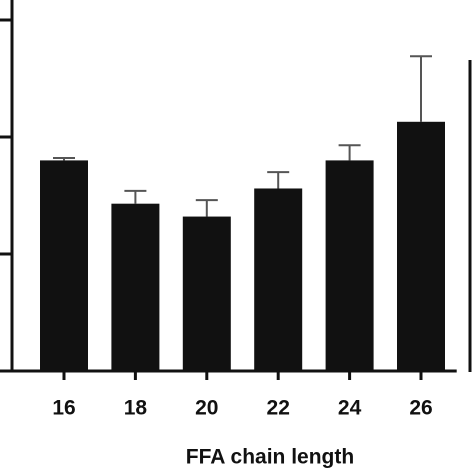 Image resolution: width=474 pixels, height=474 pixels. I want to click on x-tick-label: 18, so click(136, 408).